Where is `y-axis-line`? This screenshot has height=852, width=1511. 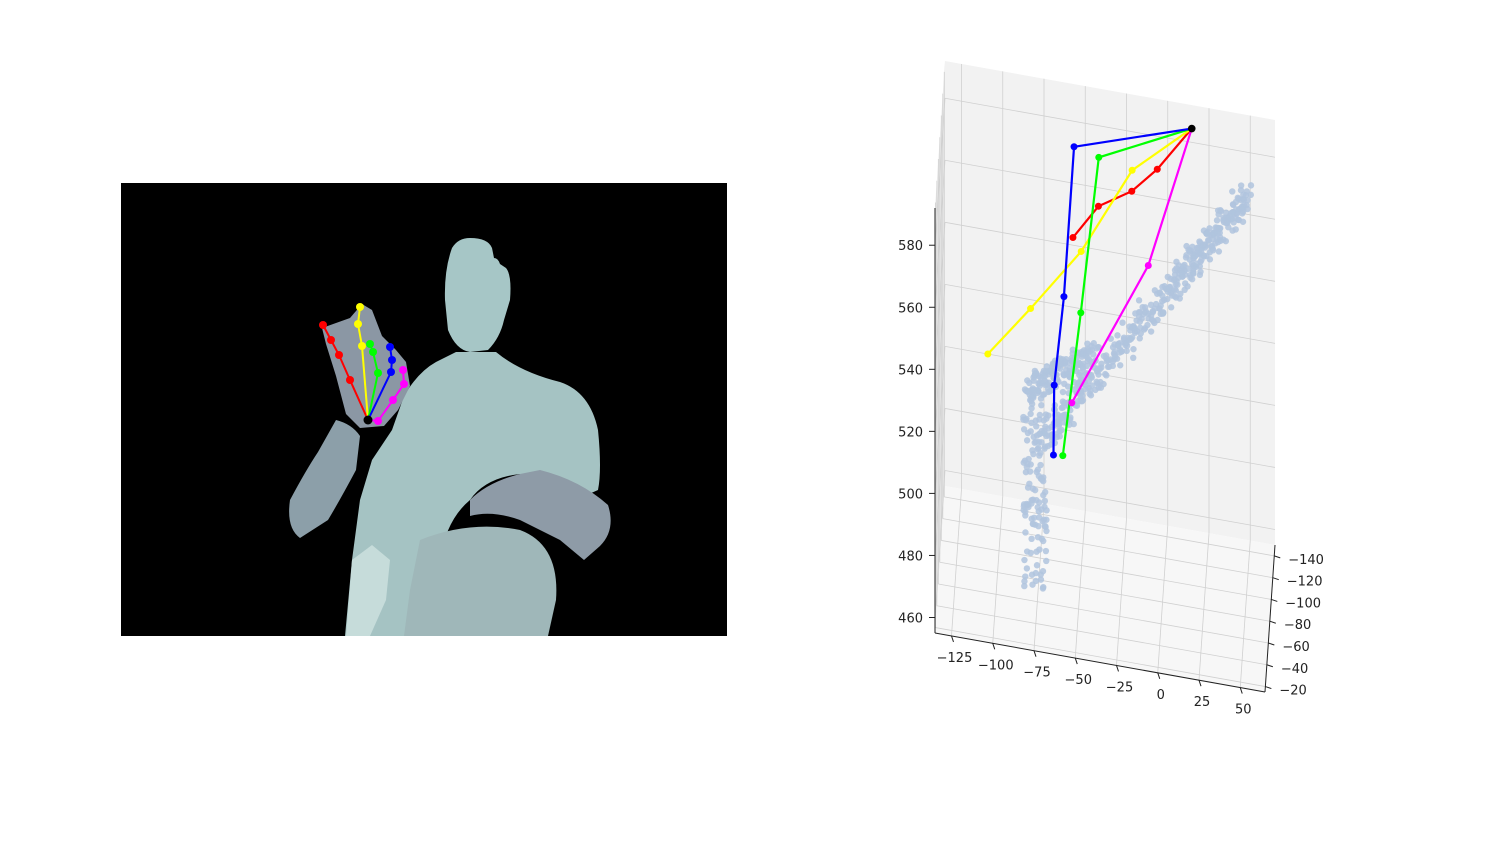
y-axis-line is located at coordinates (1270, 618).